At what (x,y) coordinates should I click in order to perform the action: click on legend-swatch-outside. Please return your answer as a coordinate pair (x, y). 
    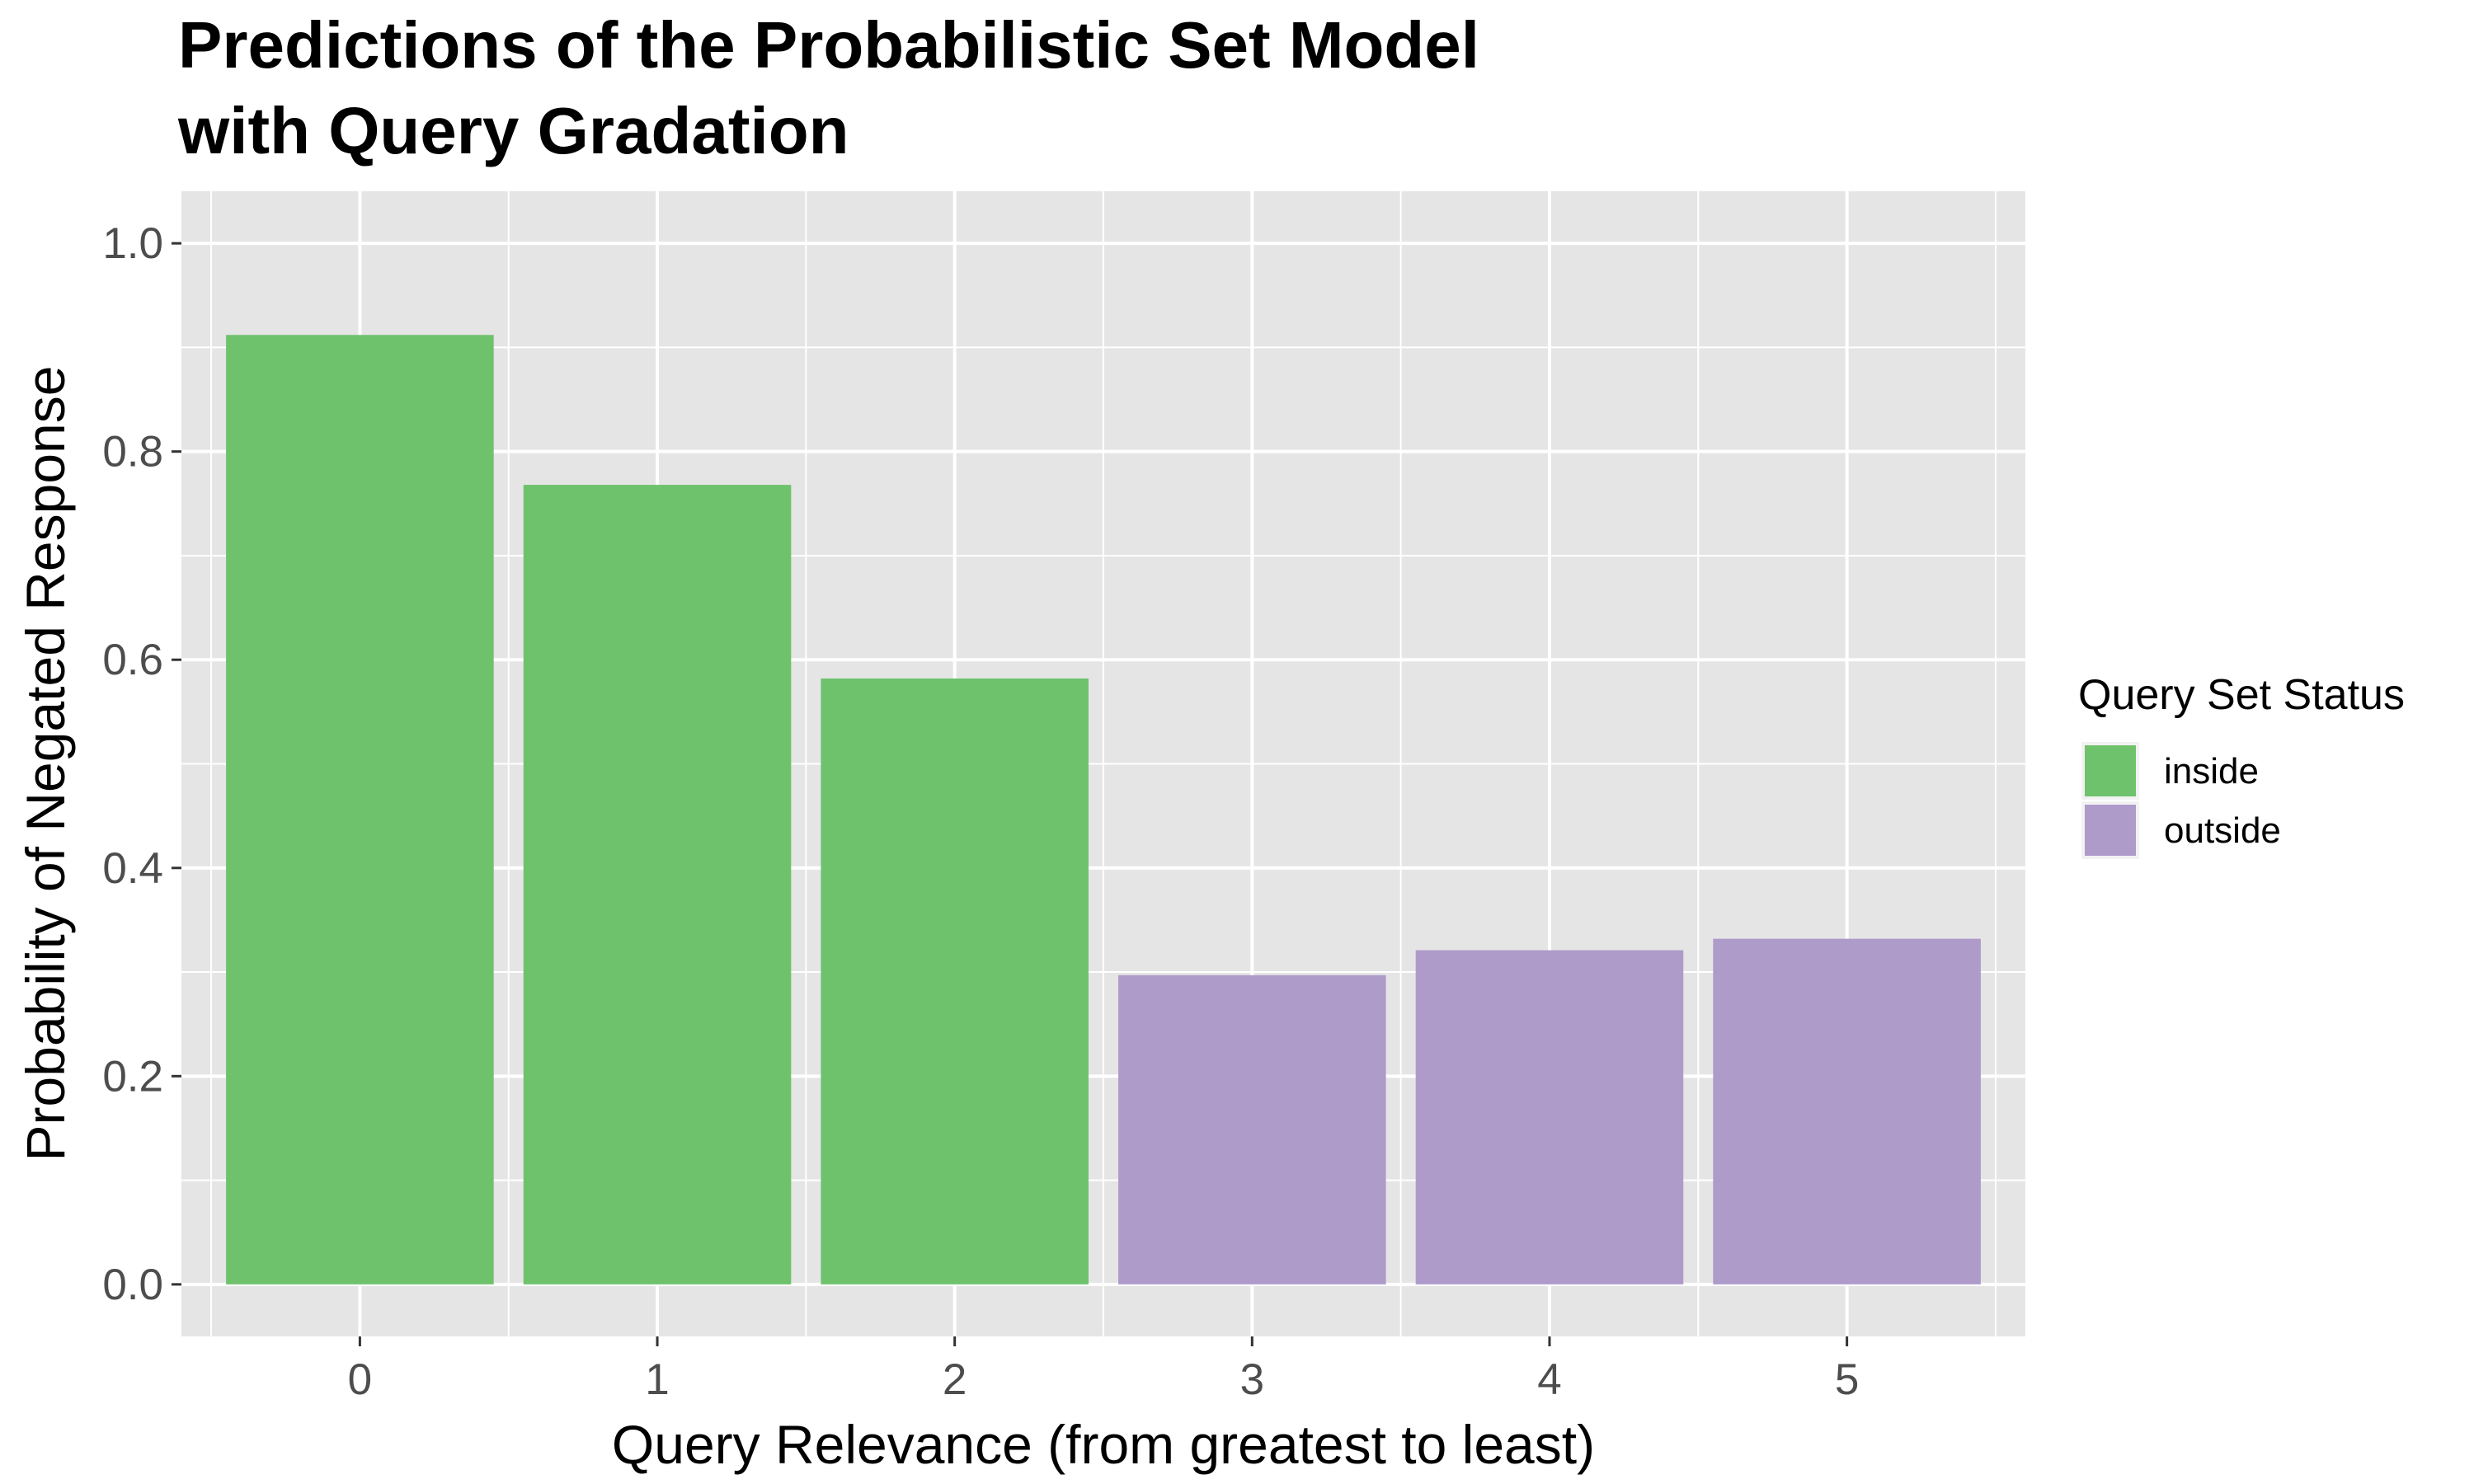
    Looking at the image, I should click on (2110, 830).